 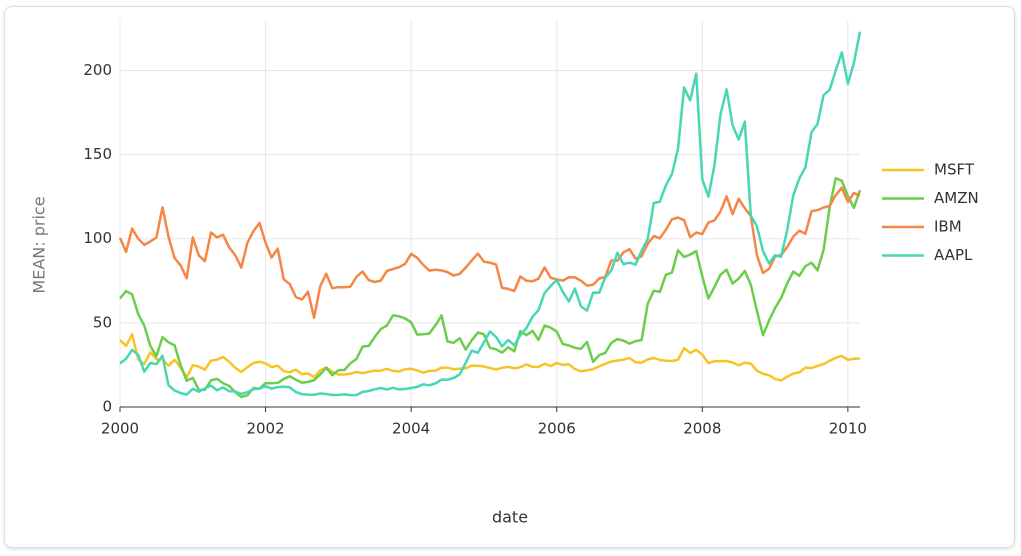 I want to click on x-axis-label: date, so click(x=510, y=517).